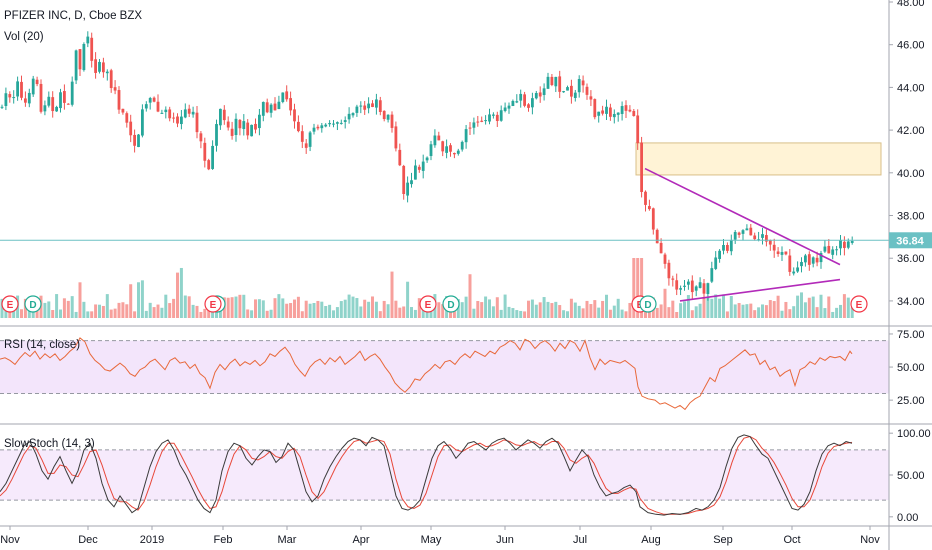 The image size is (932, 550). Describe the element at coordinates (440, 536) in the screenshot. I see `time-axis: Nov Dec 2019 Feb Mar Apr May Jun Jul Aug Sep Oct Nov` at that location.